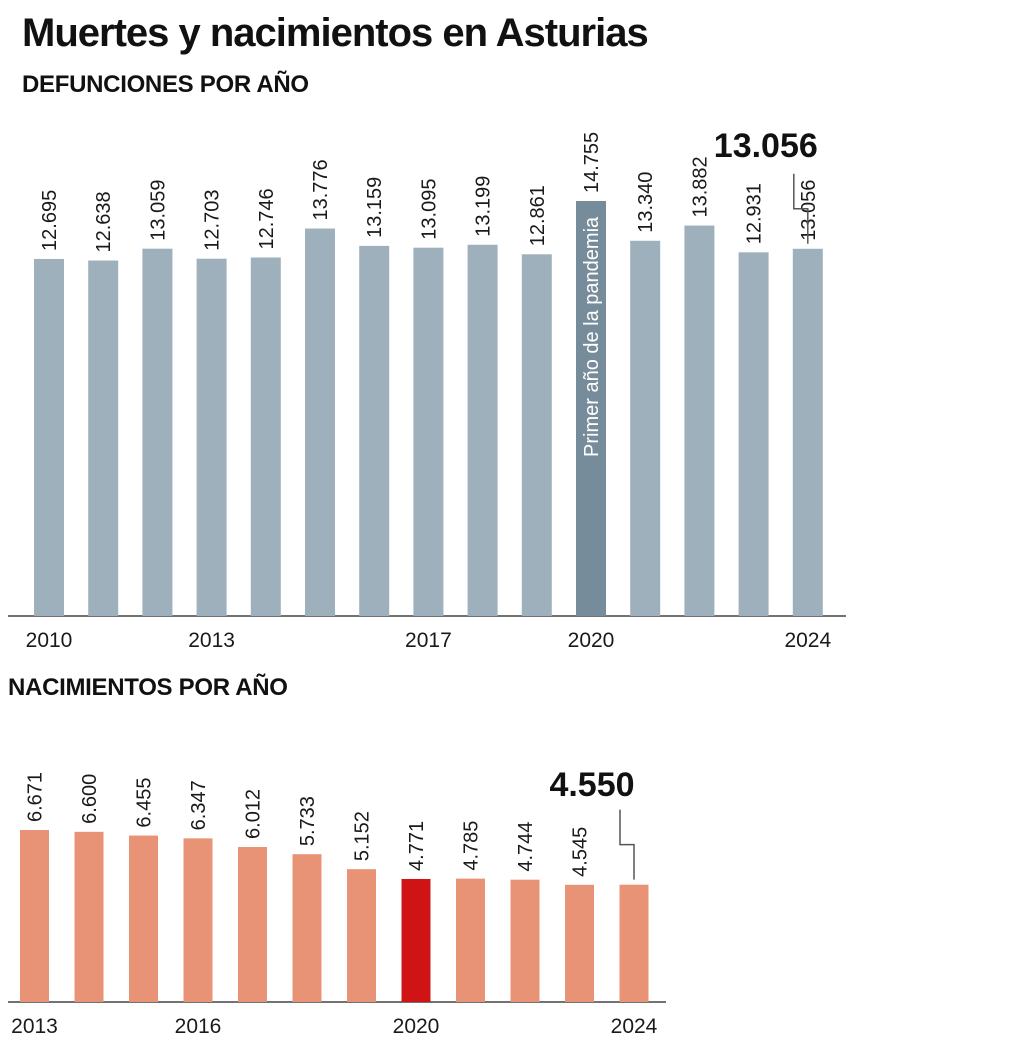  Describe the element at coordinates (34, 1026) in the screenshot. I see `births-tick-2013: 2013` at that location.